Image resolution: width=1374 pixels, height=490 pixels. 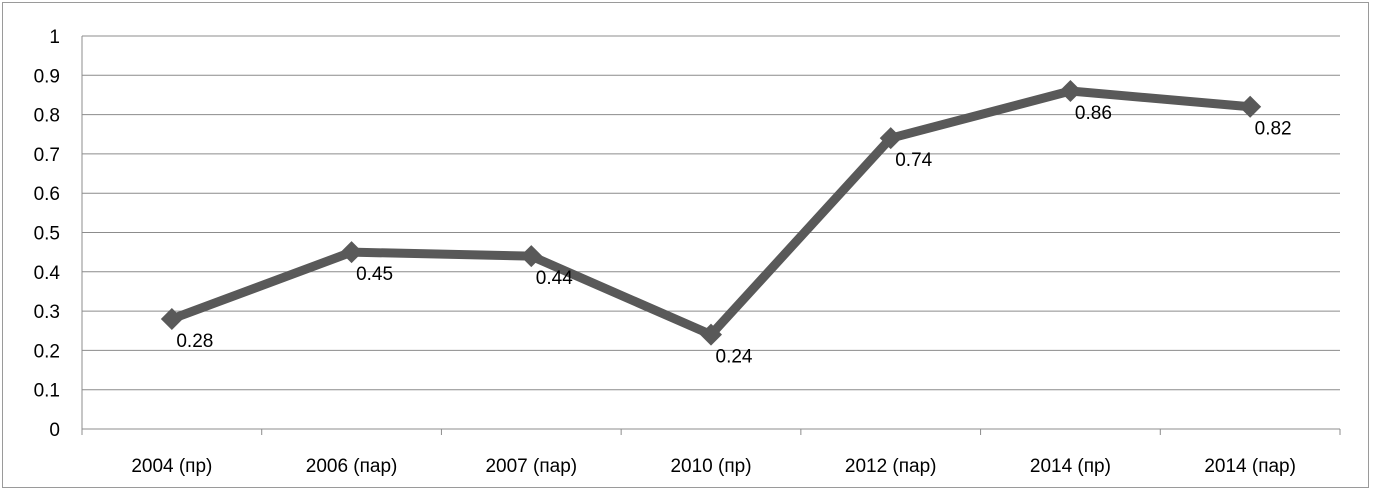 I want to click on y-tick-label: 1, so click(x=54, y=37).